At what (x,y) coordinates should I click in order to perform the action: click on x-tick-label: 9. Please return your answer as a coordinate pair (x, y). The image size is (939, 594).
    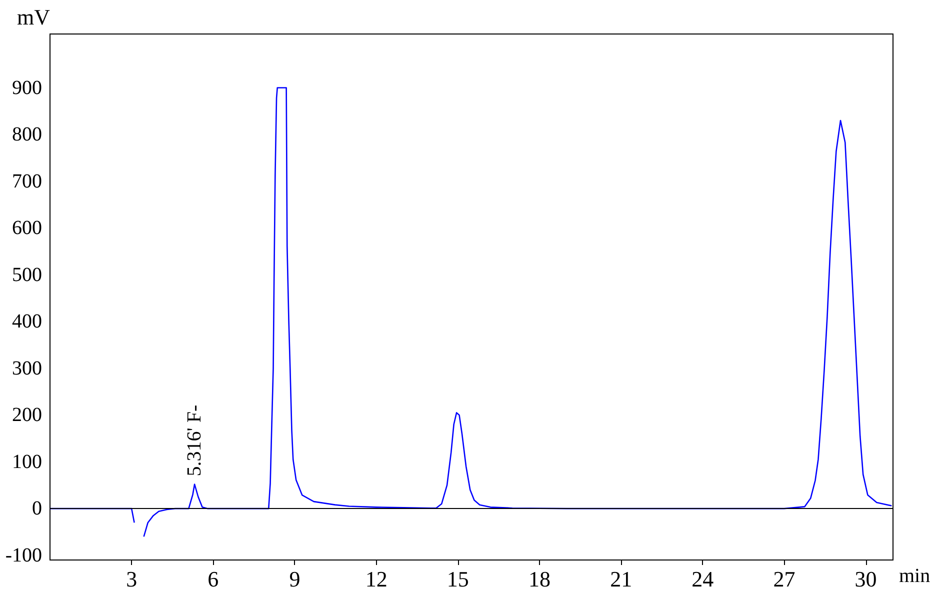
    Looking at the image, I should click on (294, 579).